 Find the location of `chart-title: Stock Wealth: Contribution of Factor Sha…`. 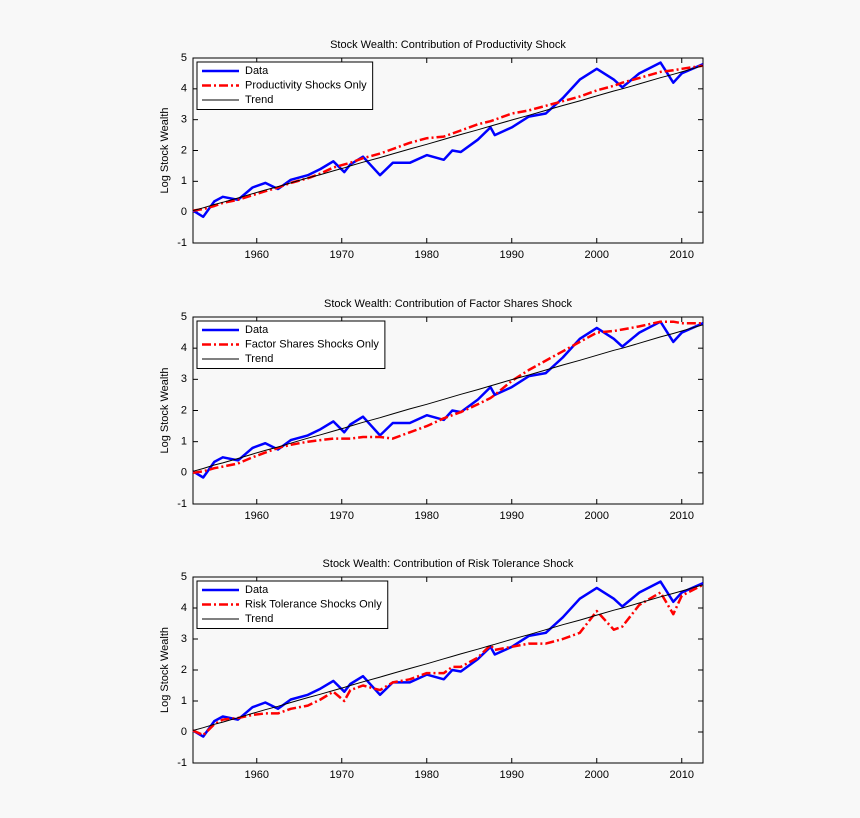

chart-title: Stock Wealth: Contribution of Factor Sha… is located at coordinates (448, 304).